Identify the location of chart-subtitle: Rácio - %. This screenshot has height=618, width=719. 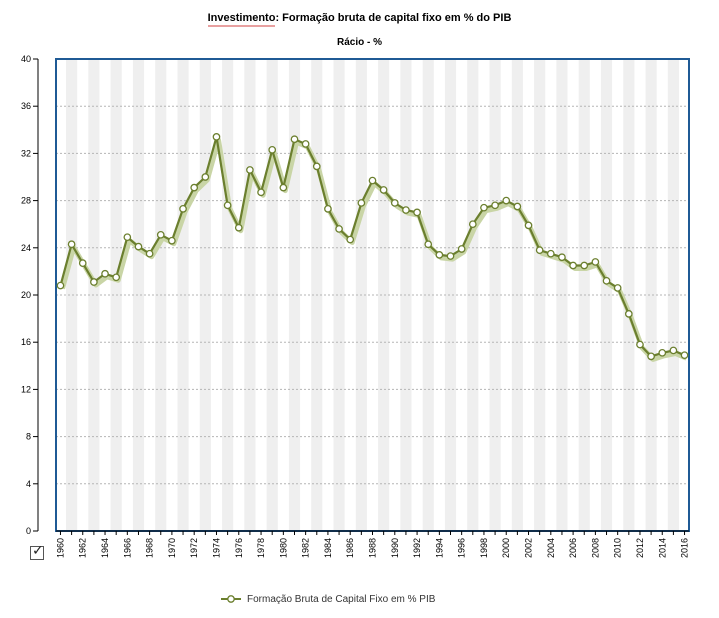
(359, 42).